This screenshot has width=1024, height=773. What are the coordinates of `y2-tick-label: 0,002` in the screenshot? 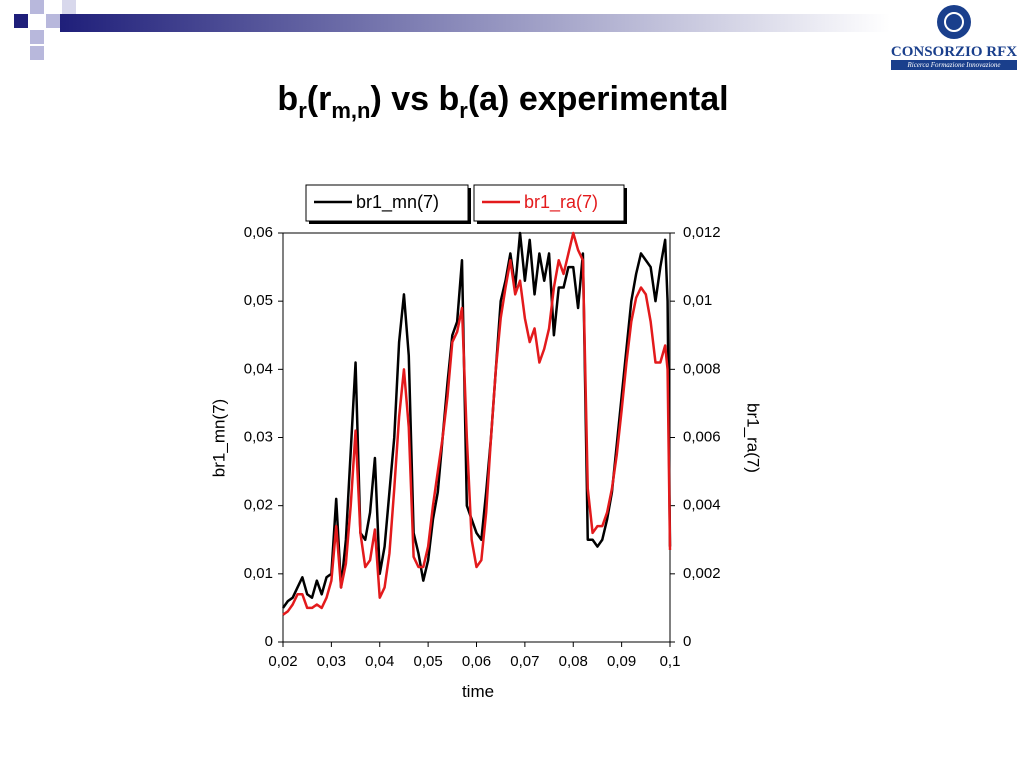 It's located at (702, 573).